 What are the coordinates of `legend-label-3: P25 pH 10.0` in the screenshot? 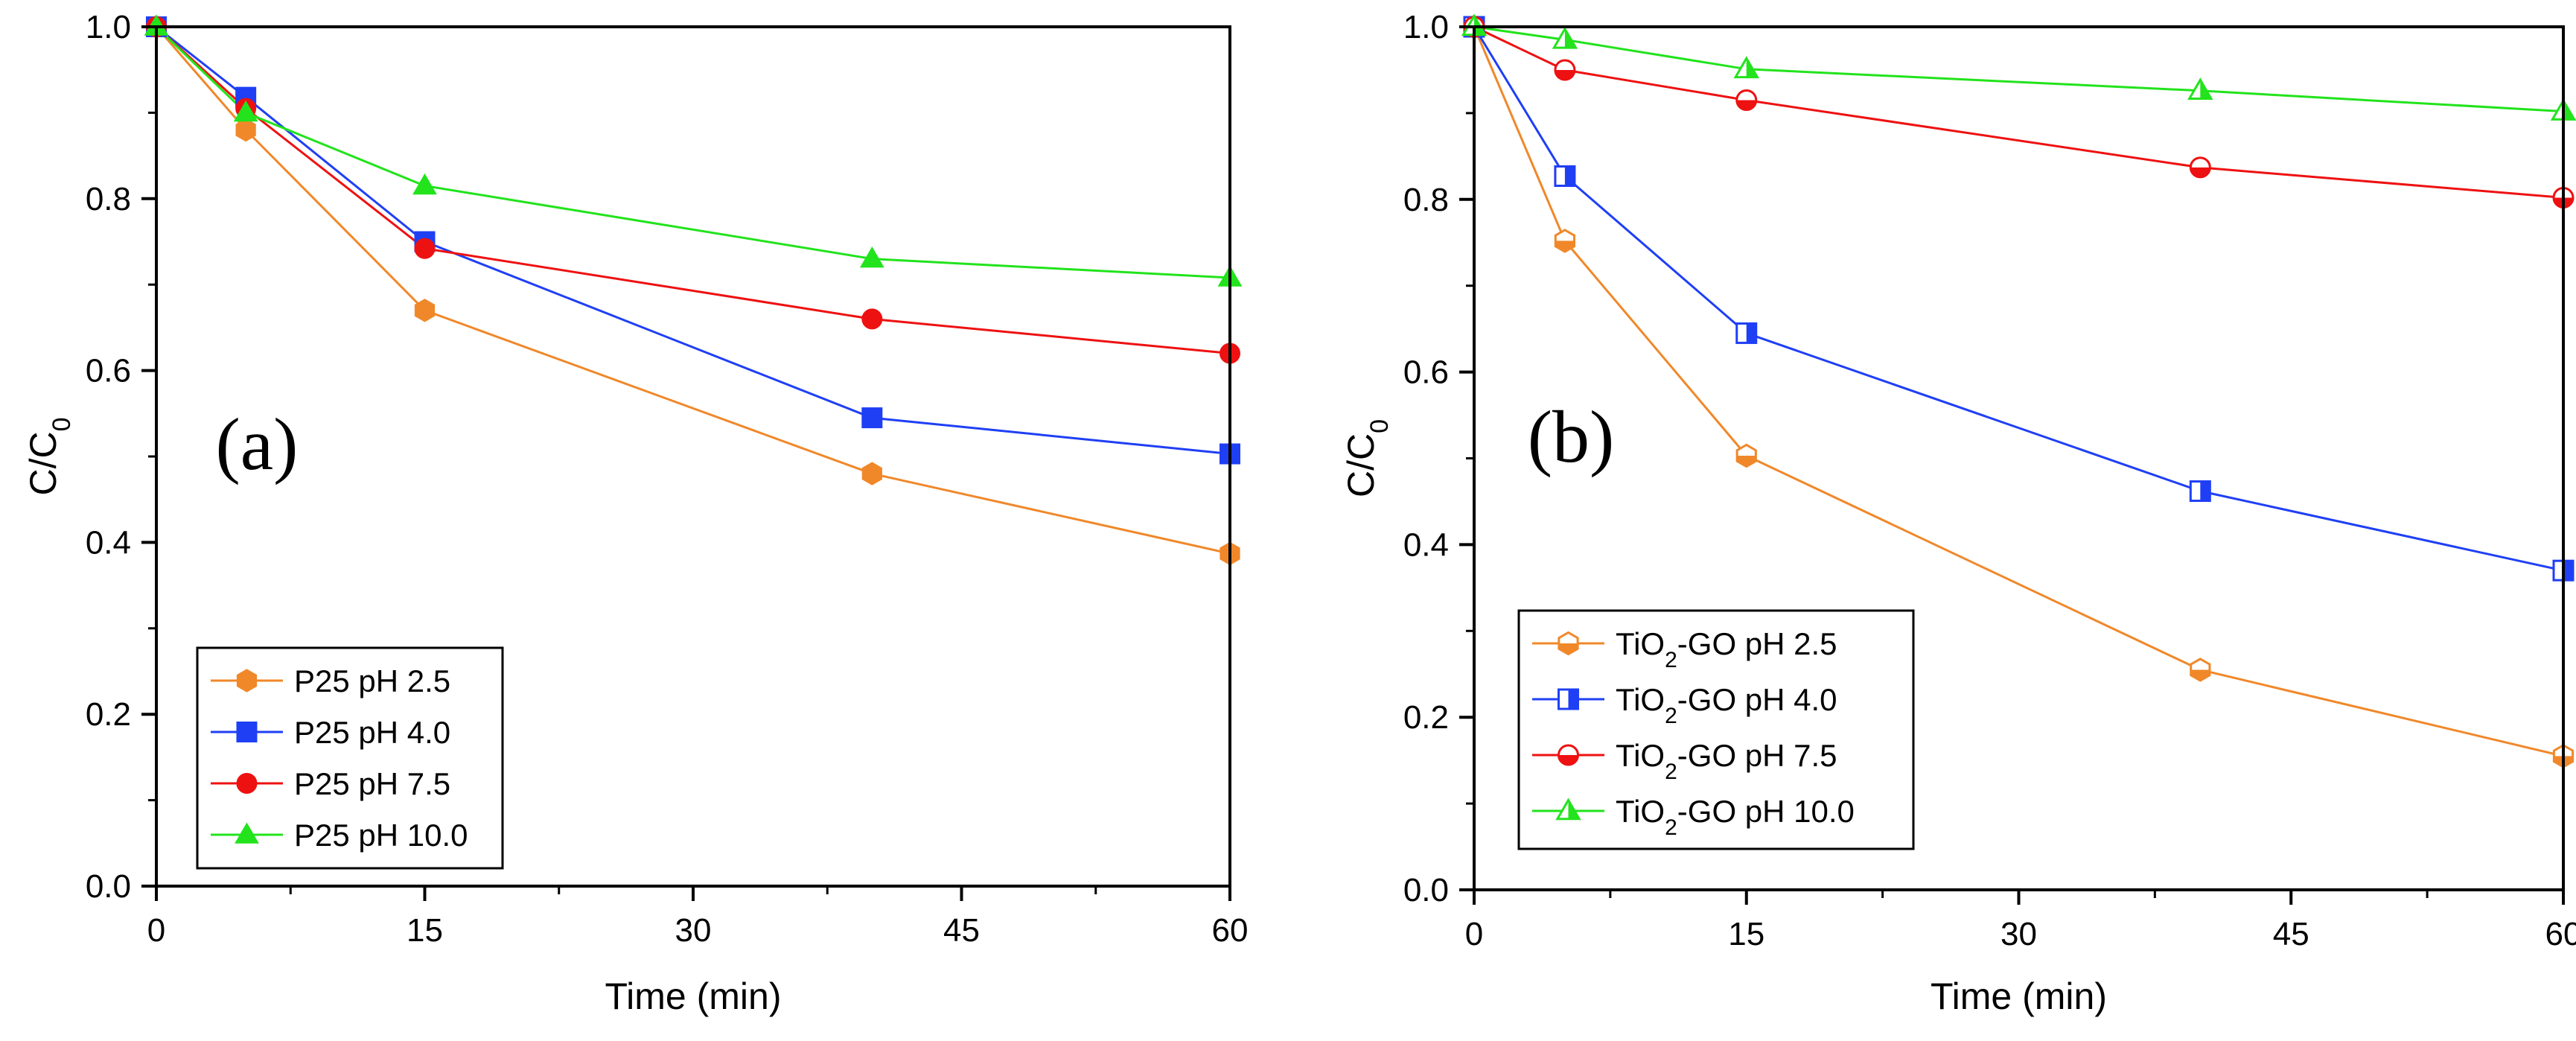 It's located at (381, 835).